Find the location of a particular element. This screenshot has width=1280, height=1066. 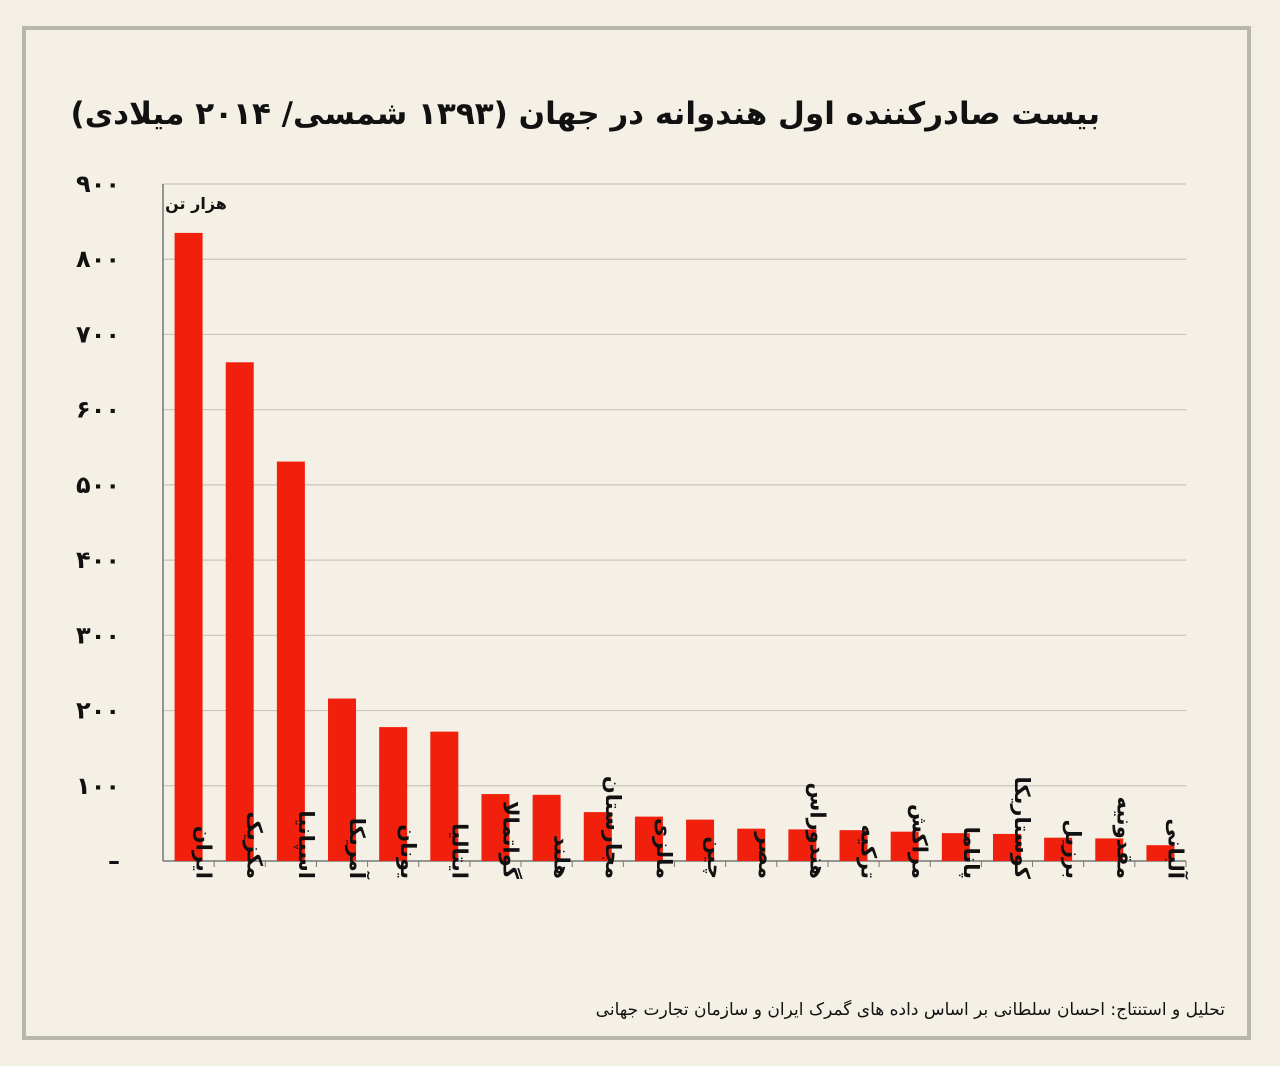

x-category-label: آمریکا is located at coordinates (357, 849).